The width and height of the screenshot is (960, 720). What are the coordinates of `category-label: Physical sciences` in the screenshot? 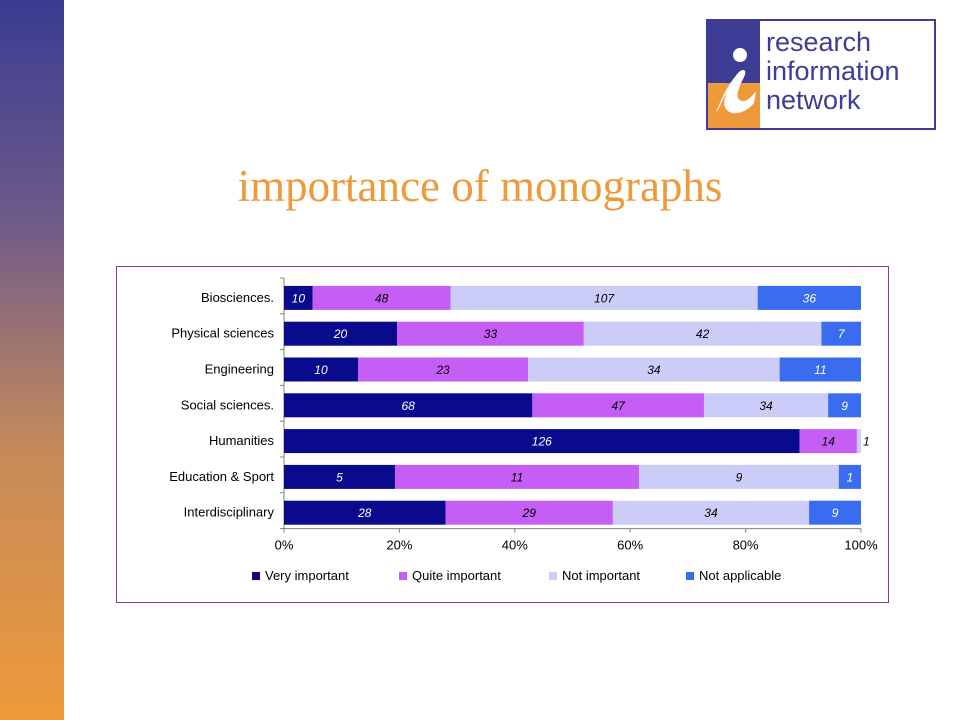 It's located at (222, 333).